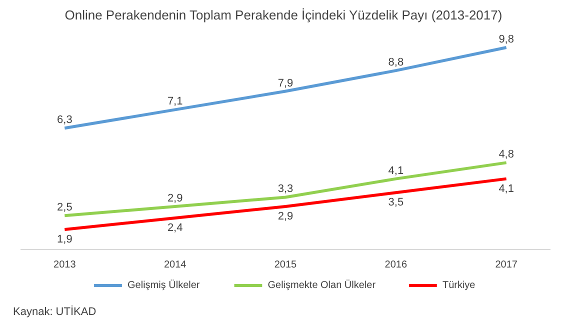 This screenshot has height=336, width=576. What do you see at coordinates (64, 120) in the screenshot?
I see `data-label: 6,3` at bounding box center [64, 120].